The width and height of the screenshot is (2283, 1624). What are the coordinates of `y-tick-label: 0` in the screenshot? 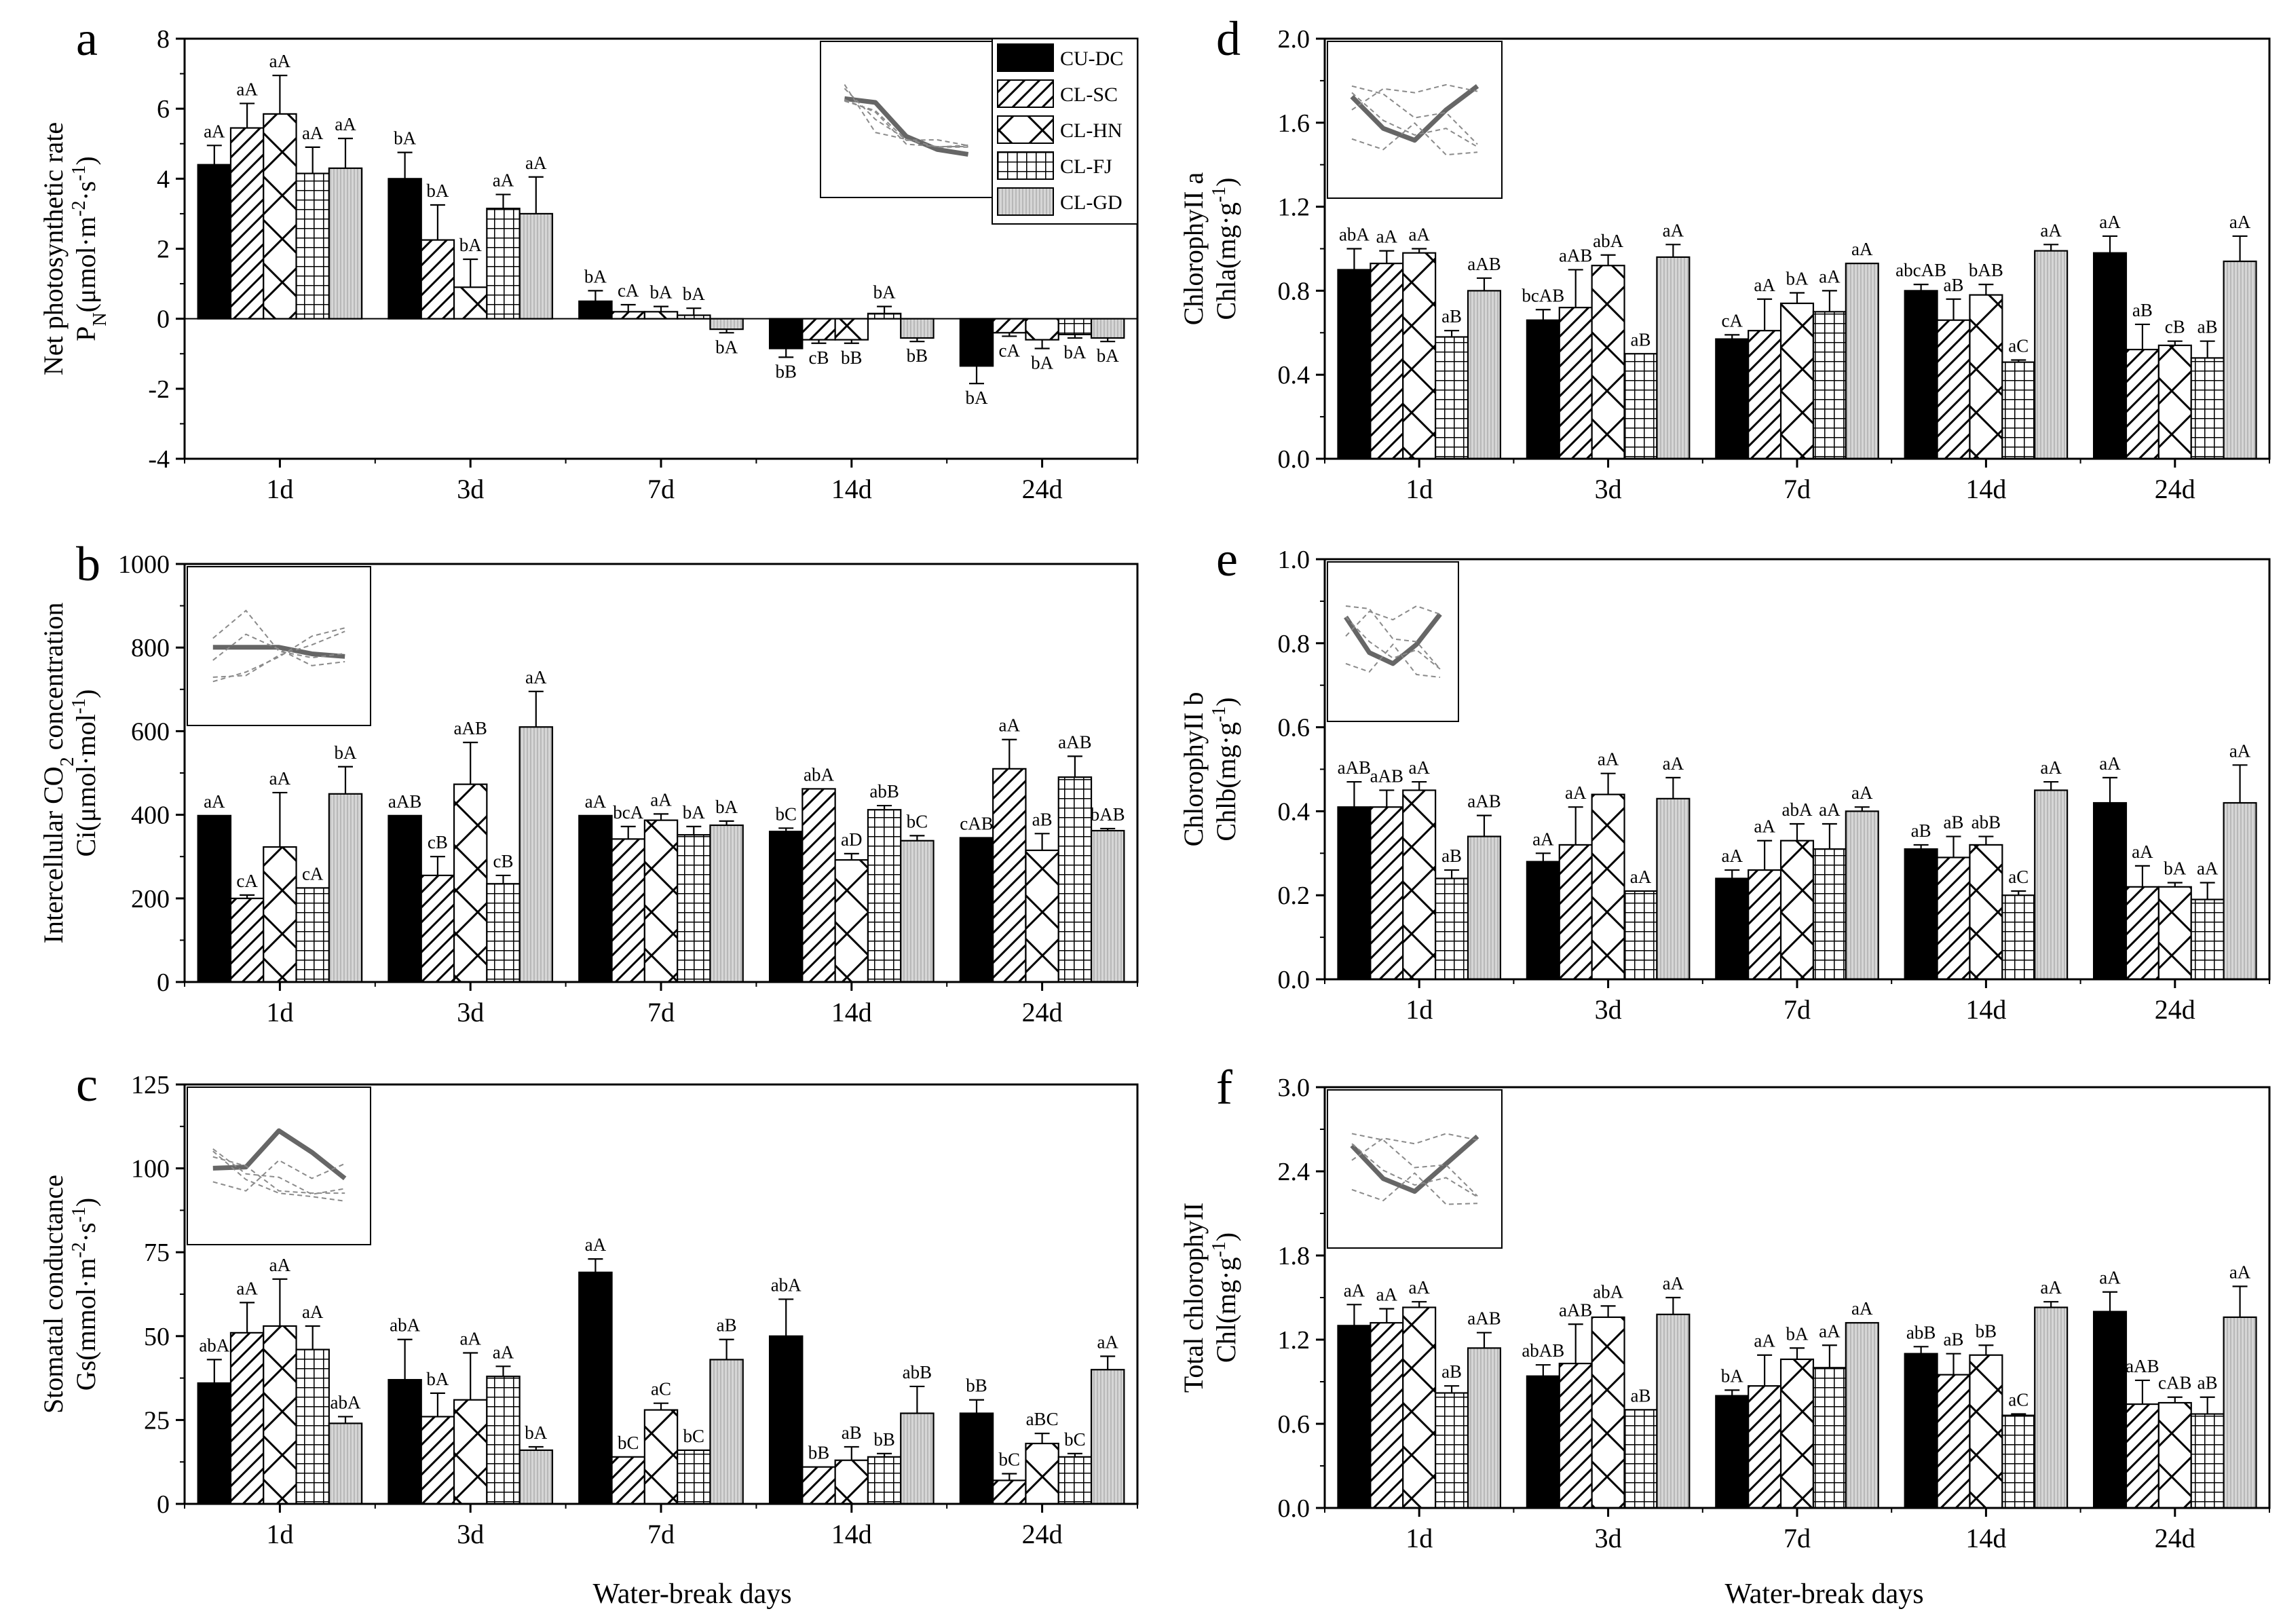 It's located at (163, 982).